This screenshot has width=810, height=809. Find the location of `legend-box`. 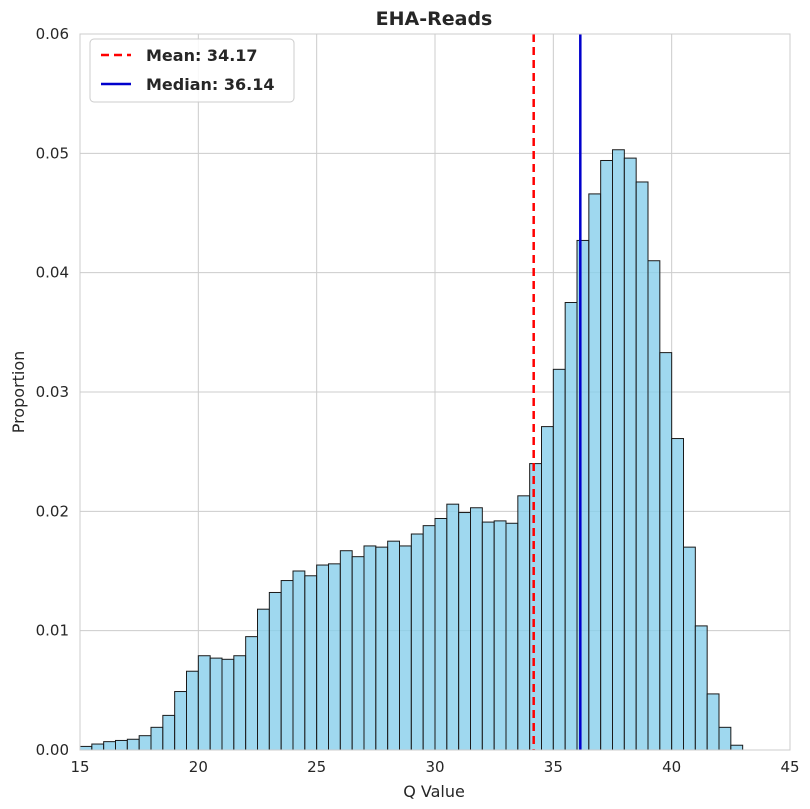

legend-box is located at coordinates (192, 70).